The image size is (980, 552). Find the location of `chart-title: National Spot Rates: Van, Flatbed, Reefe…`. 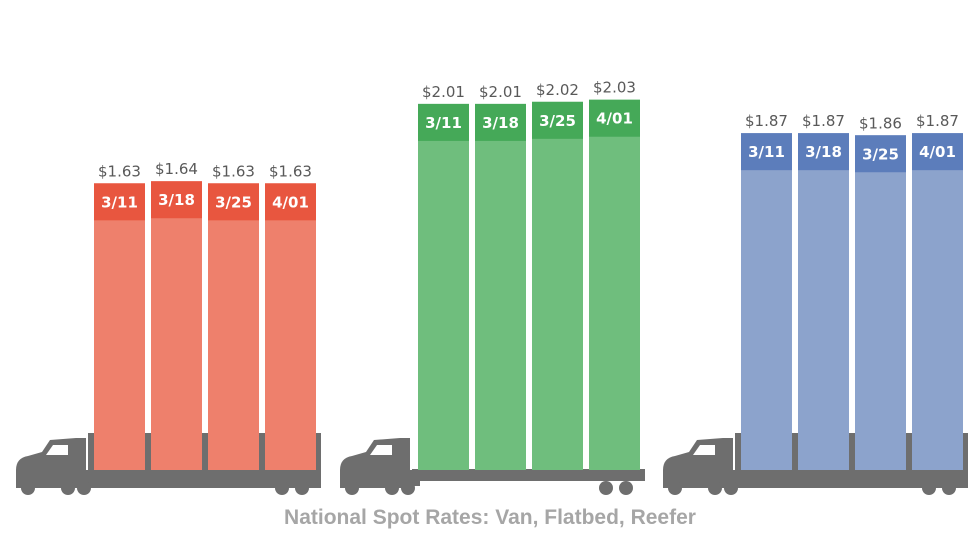

chart-title: National Spot Rates: Van, Flatbed, Reefe… is located at coordinates (490, 517).